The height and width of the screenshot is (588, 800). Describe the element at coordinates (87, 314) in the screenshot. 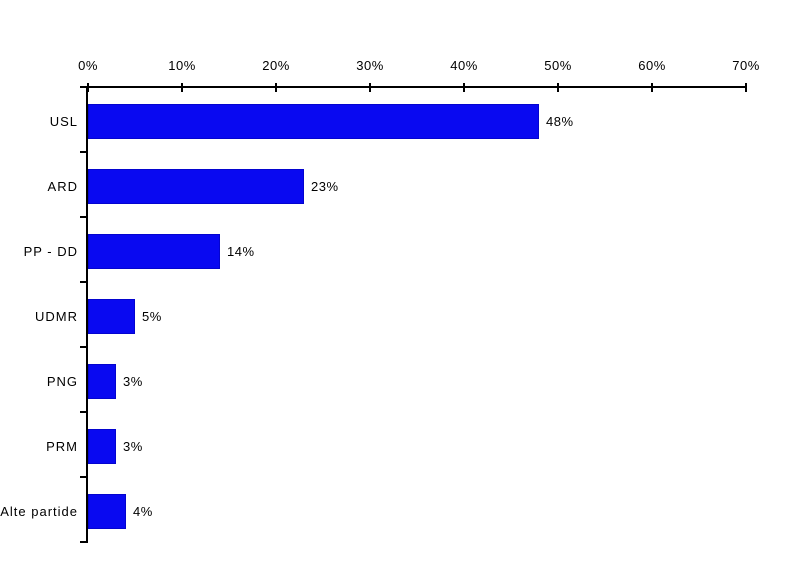

I see `y-axis-line` at that location.